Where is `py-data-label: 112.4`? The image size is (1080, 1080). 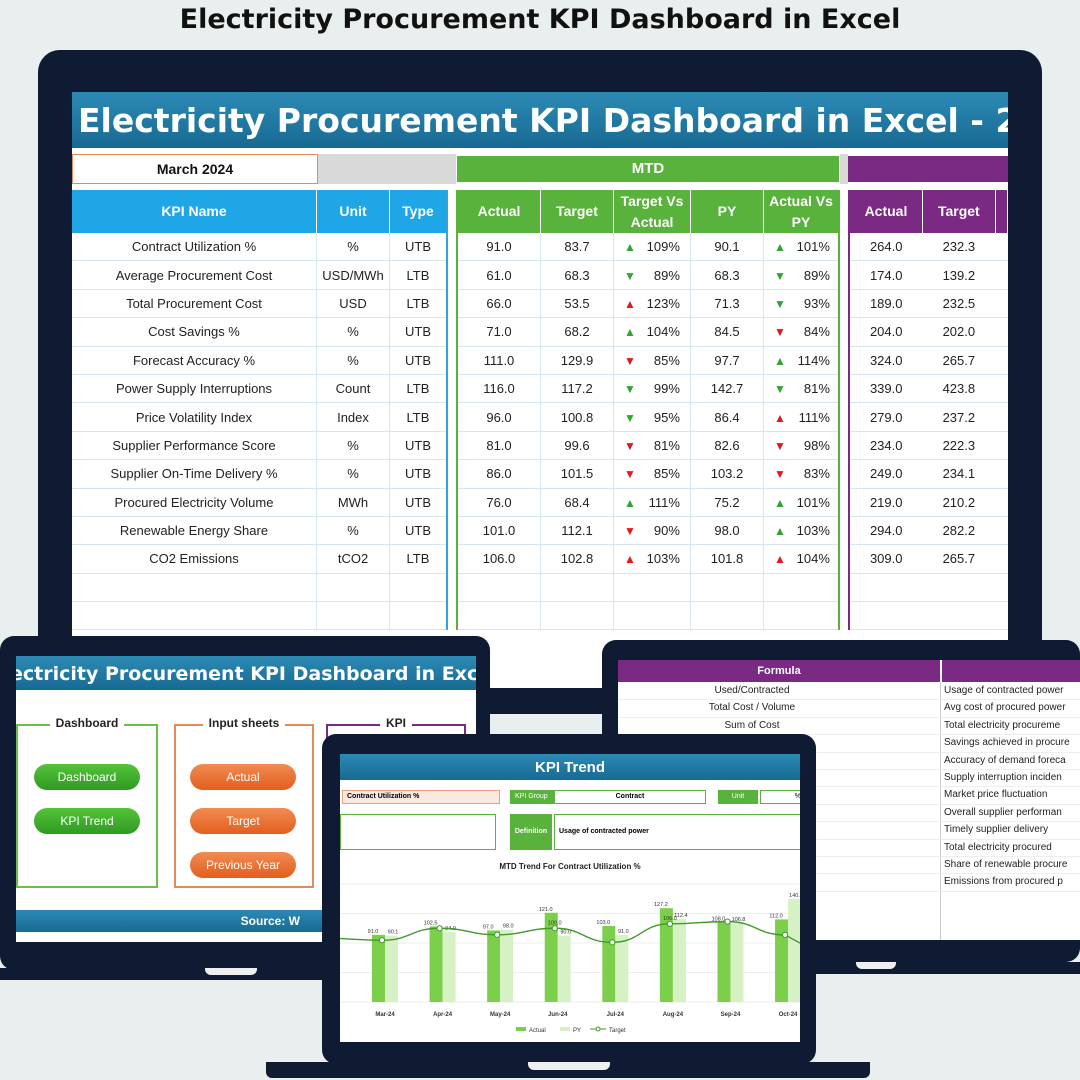
py-data-label: 112.4 is located at coordinates (680, 916).